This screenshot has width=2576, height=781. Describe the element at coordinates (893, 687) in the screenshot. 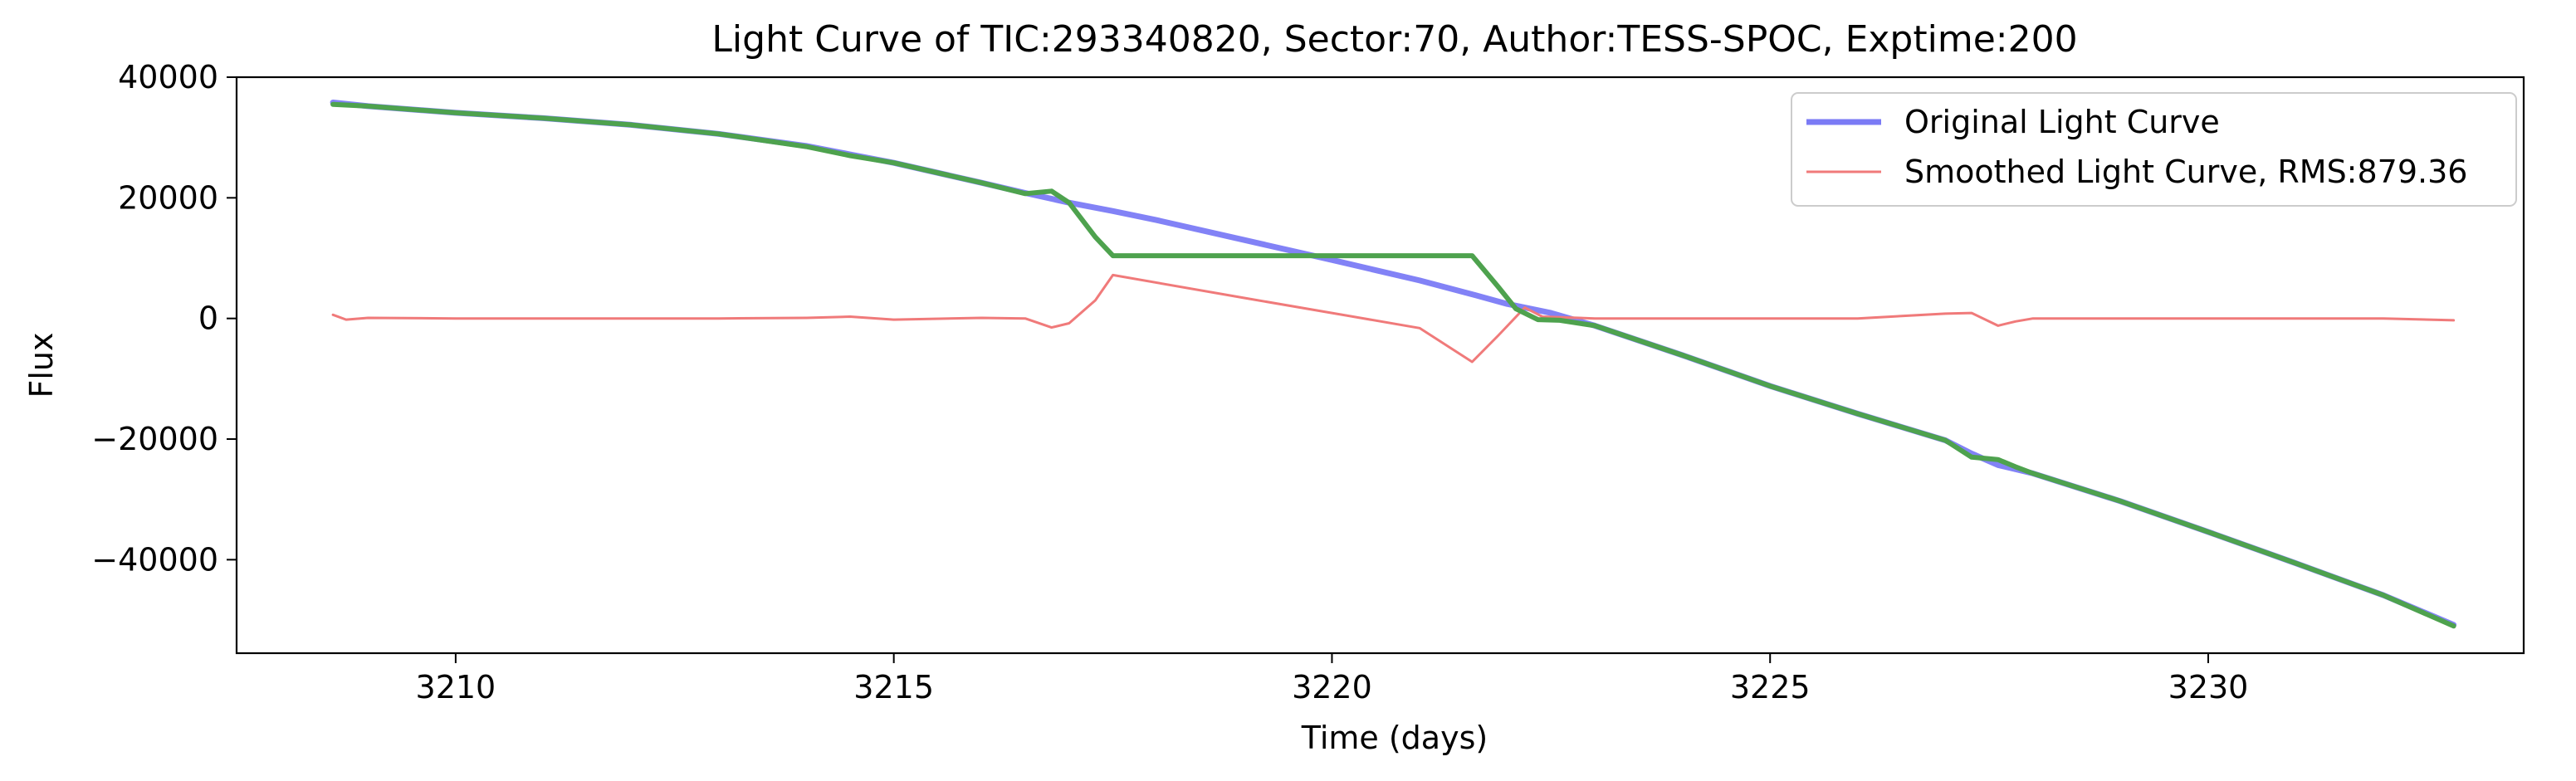

I see `x-tick-label: 3215` at that location.